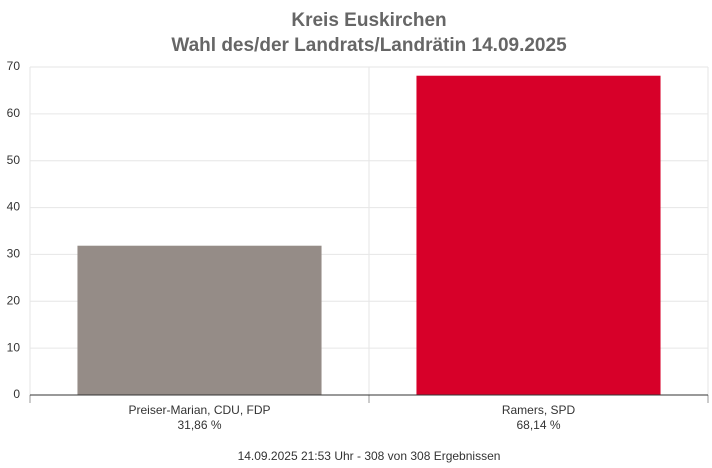  What do you see at coordinates (538, 425) in the screenshot?
I see `value-label: 68,14 %` at bounding box center [538, 425].